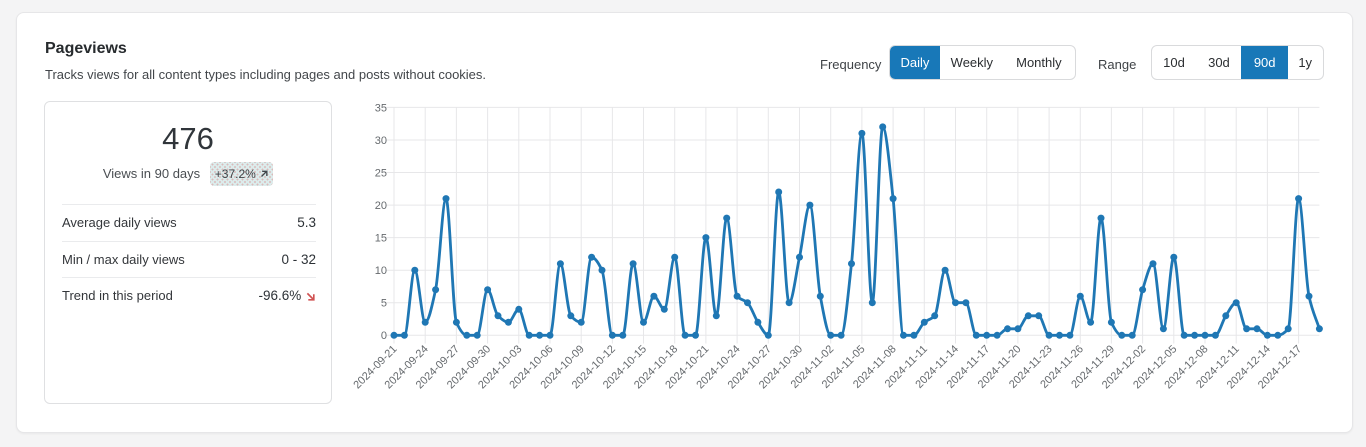 The width and height of the screenshot is (1366, 447). What do you see at coordinates (381, 239) in the screenshot?
I see `svg-text: 15` at bounding box center [381, 239].